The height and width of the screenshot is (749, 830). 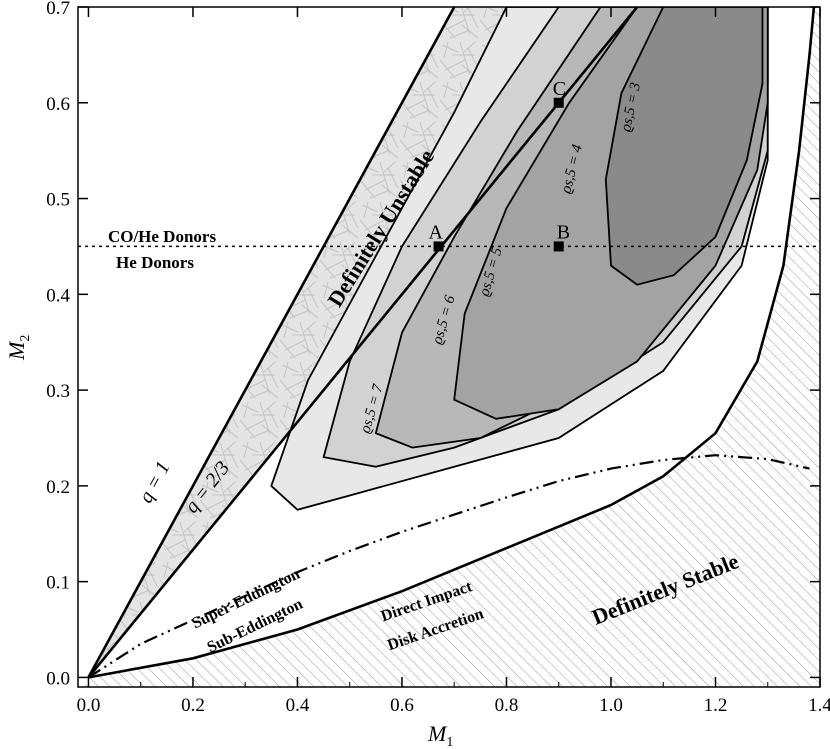 What do you see at coordinates (563, 232) in the screenshot?
I see `point-label-b: B` at bounding box center [563, 232].